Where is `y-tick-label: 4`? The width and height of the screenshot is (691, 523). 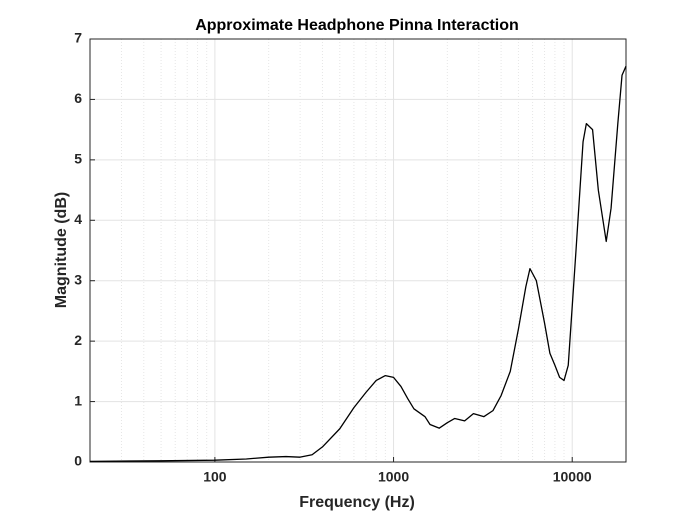 y-tick-label: 4 is located at coordinates (78, 219).